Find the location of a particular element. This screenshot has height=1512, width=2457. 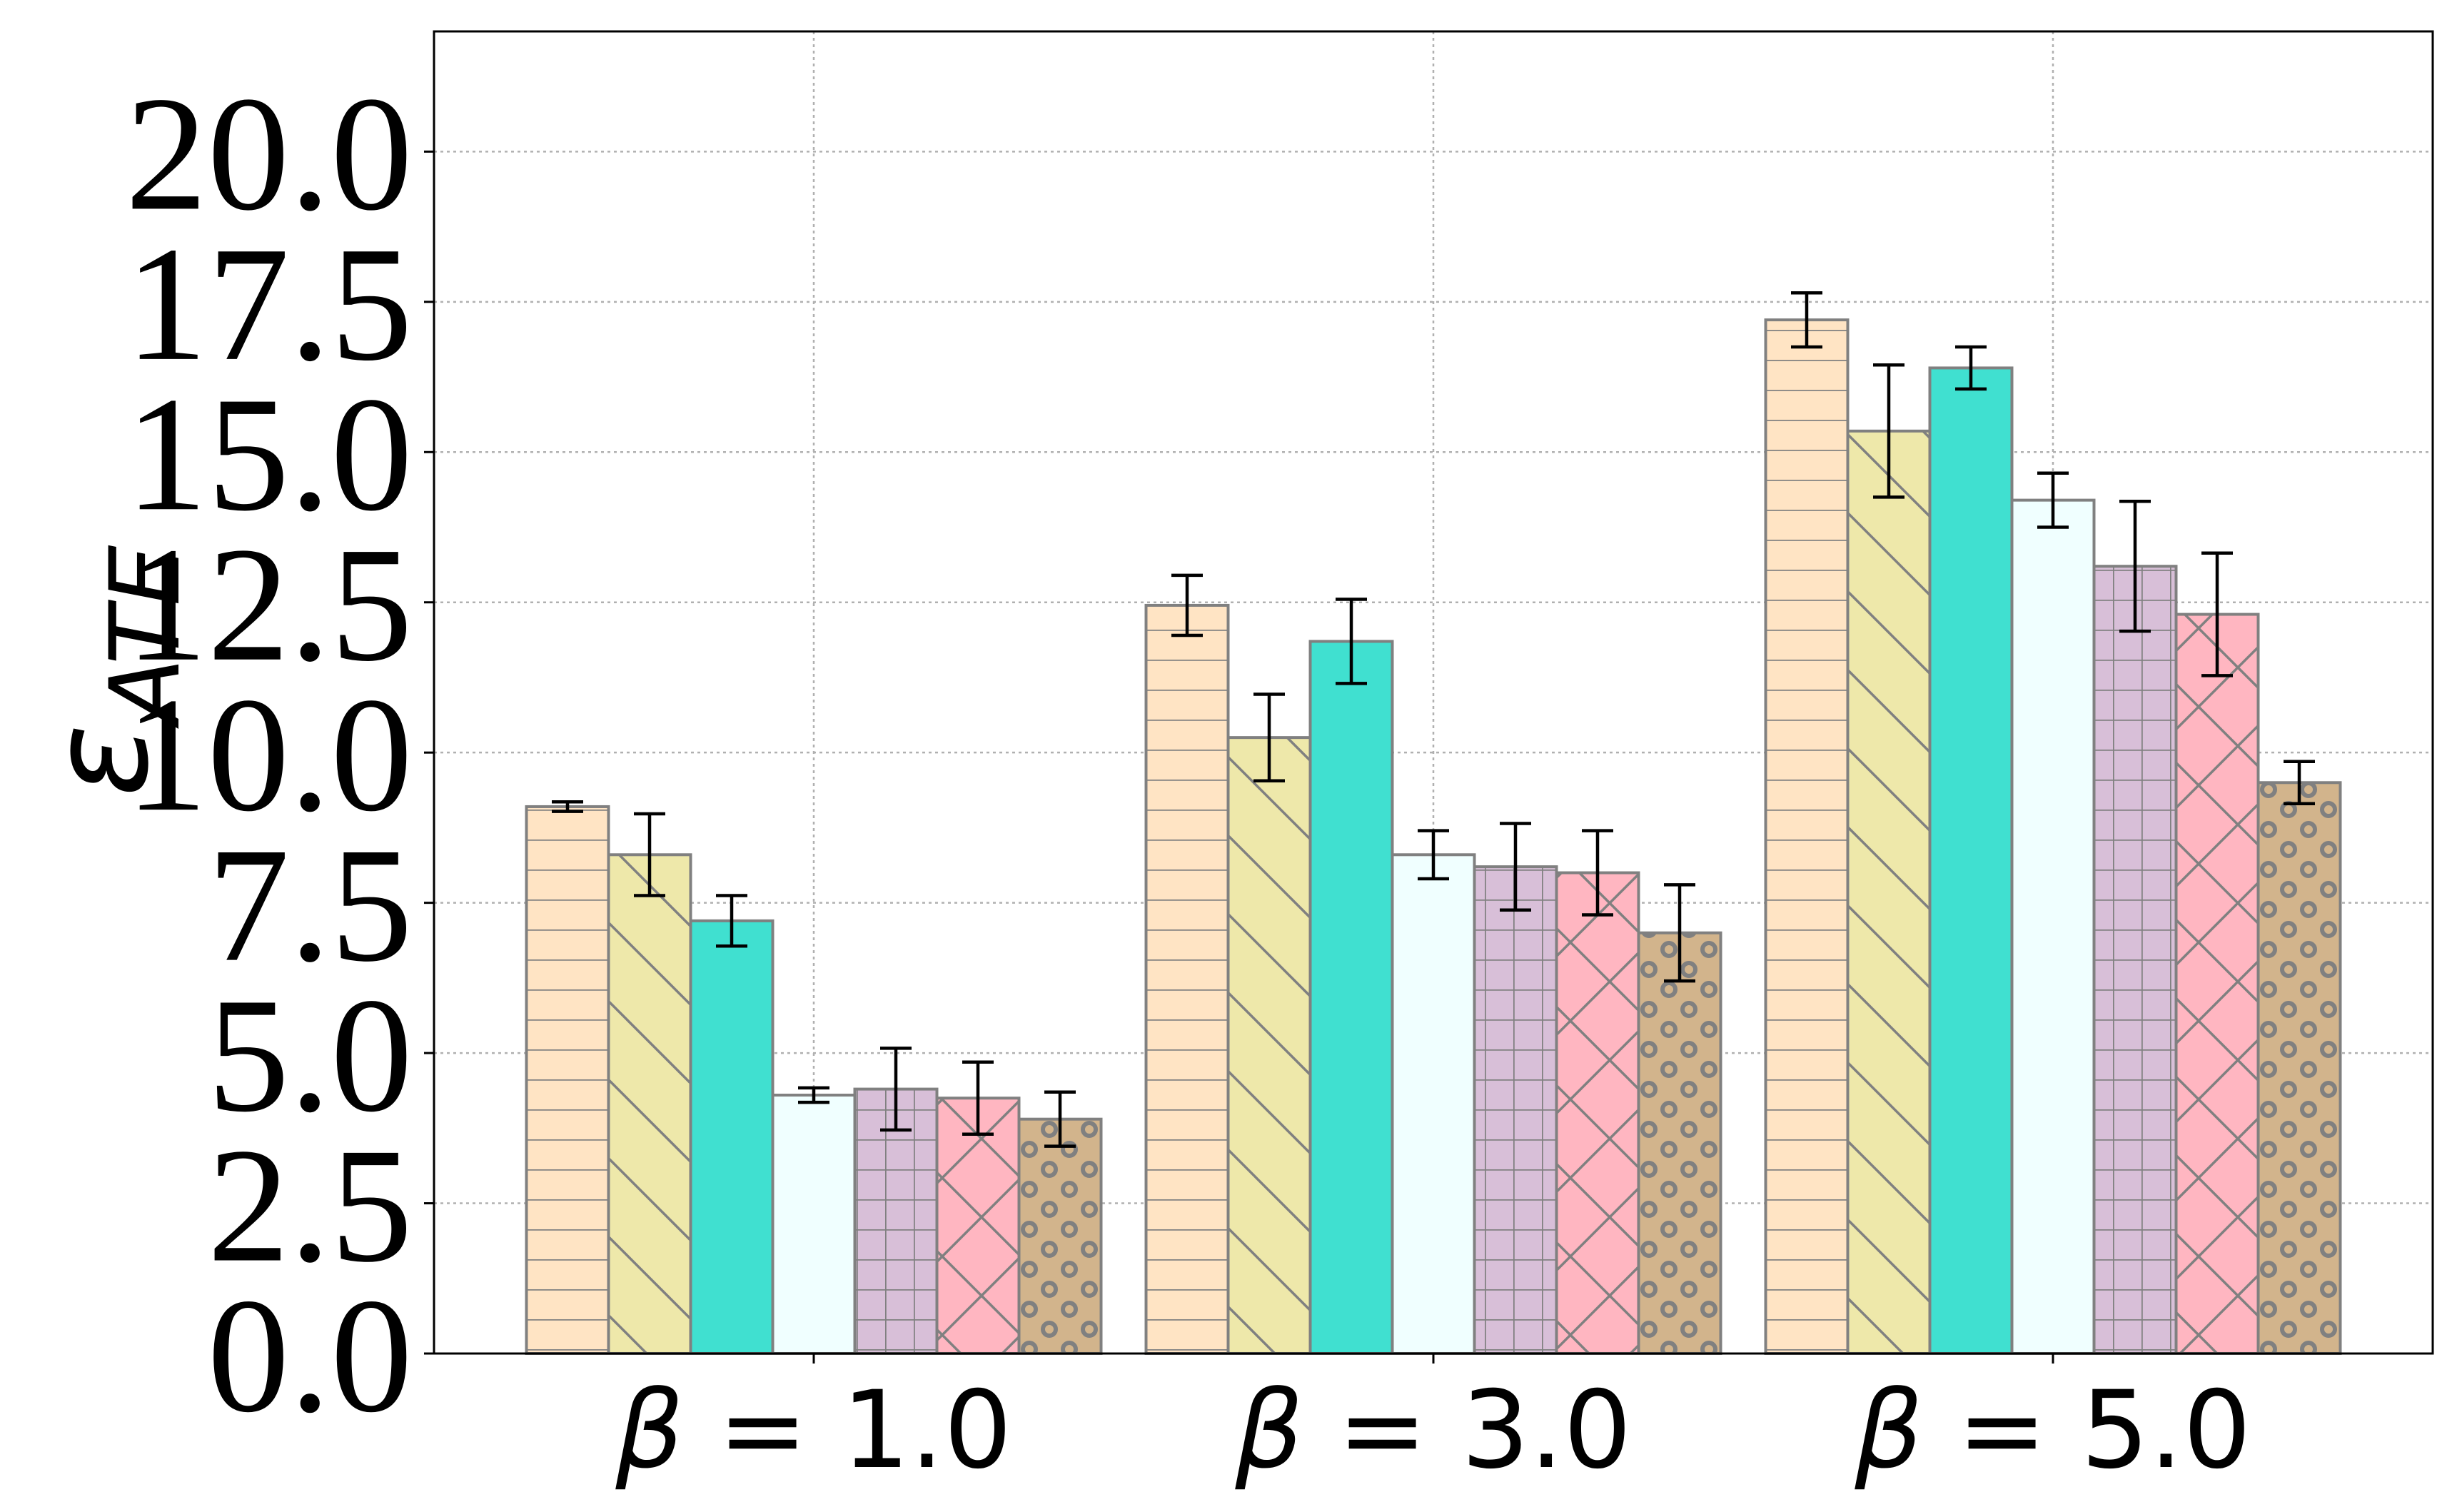

y-tick-label: 7.5 is located at coordinates (310, 905).